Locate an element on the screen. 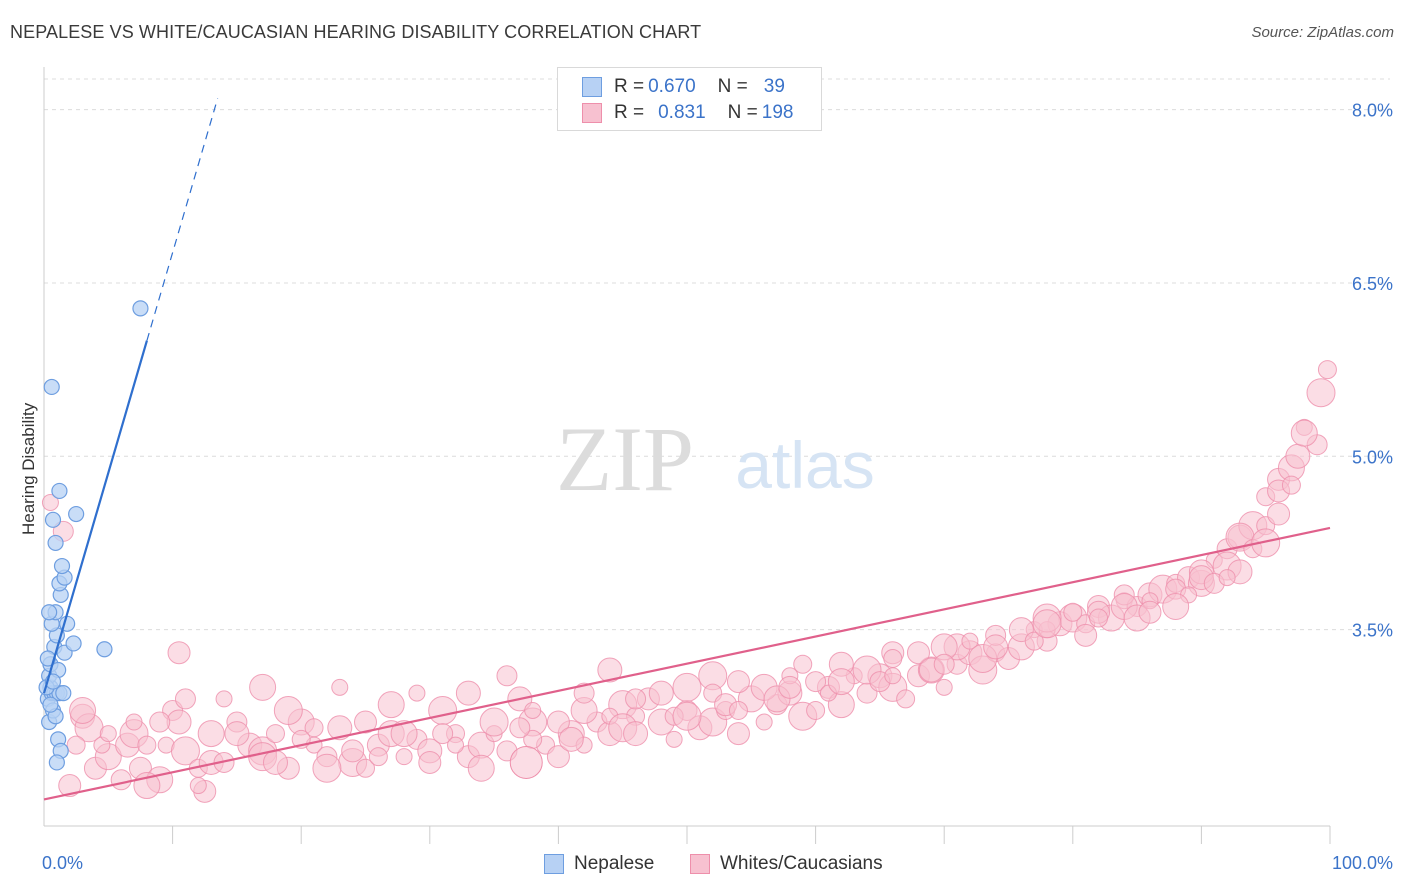 The height and width of the screenshot is (892, 1406). y-tick-label: 6.5% is located at coordinates (1372, 284).